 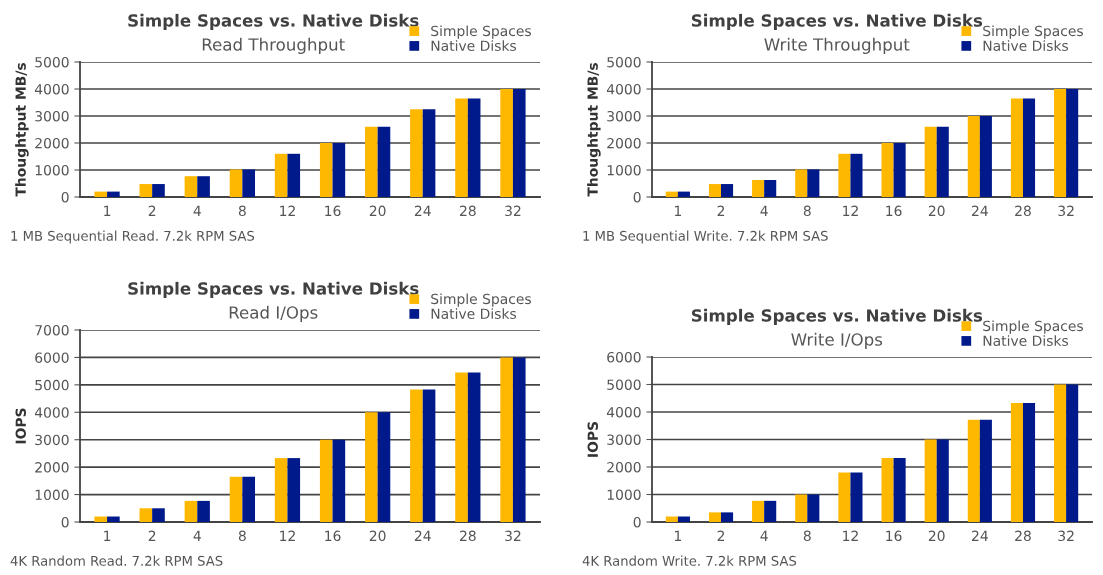 I want to click on y-tick-label: 5000, so click(x=624, y=384).